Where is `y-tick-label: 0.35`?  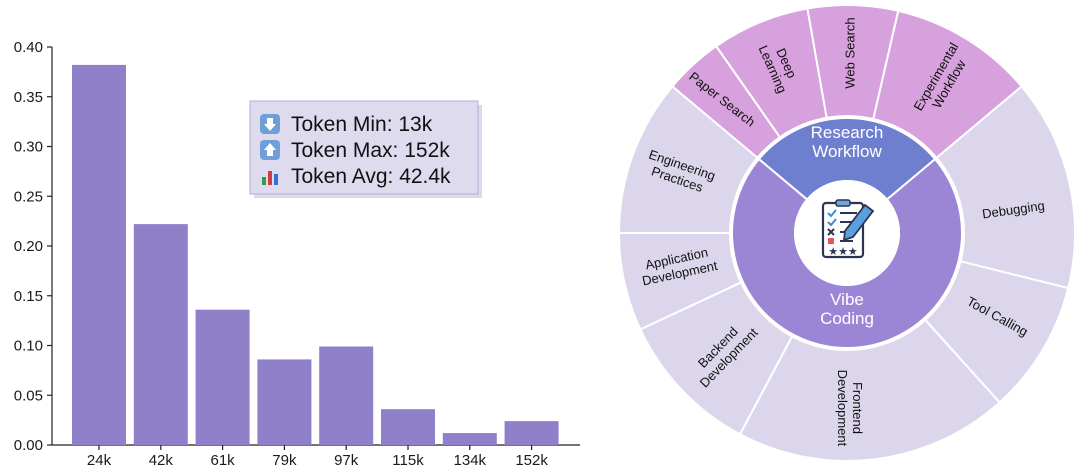 y-tick-label: 0.35 is located at coordinates (28, 97).